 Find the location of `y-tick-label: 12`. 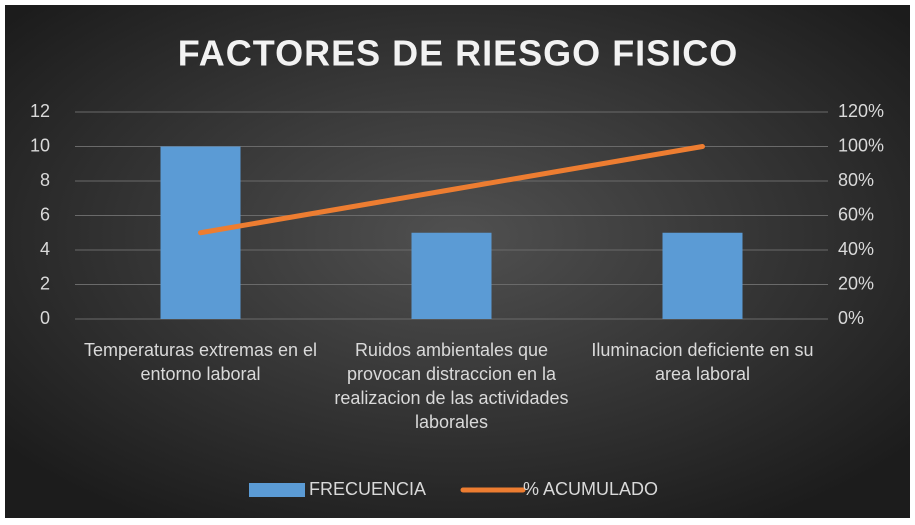

y-tick-label: 12 is located at coordinates (40, 111).